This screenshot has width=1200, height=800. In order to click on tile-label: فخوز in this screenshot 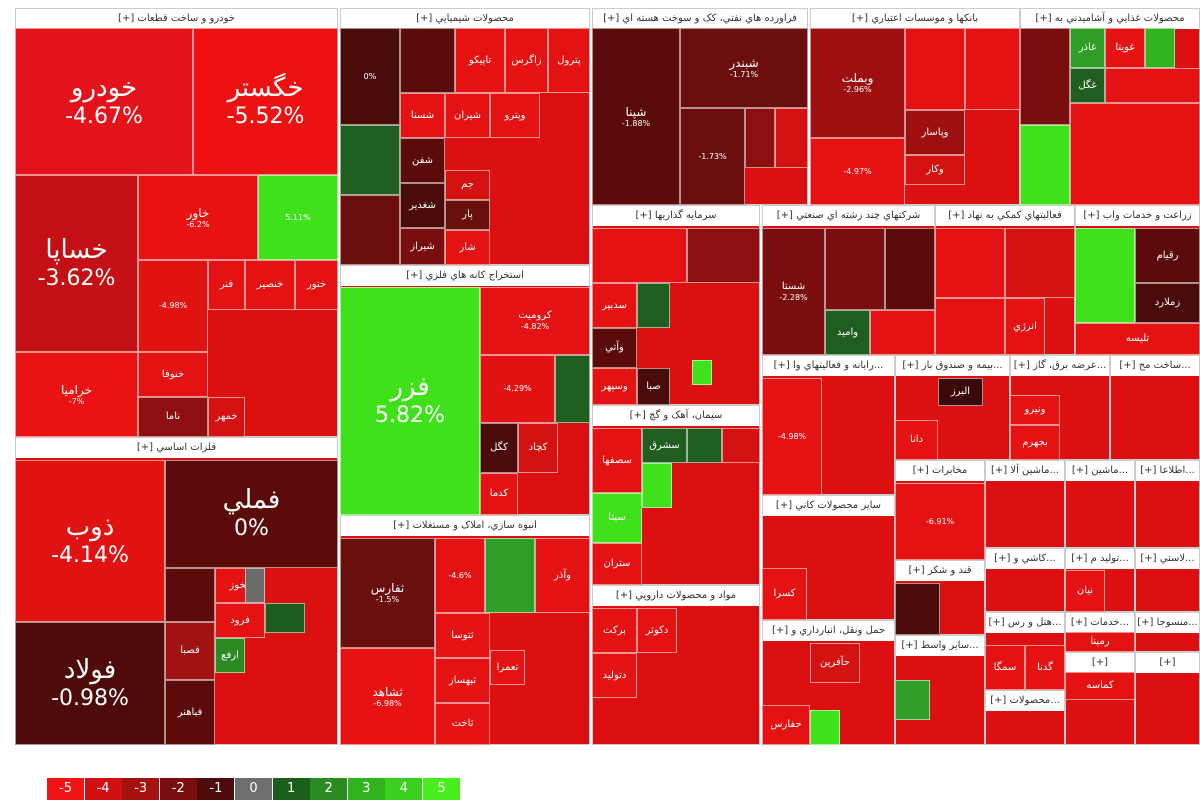, I will do `click(240, 585)`.